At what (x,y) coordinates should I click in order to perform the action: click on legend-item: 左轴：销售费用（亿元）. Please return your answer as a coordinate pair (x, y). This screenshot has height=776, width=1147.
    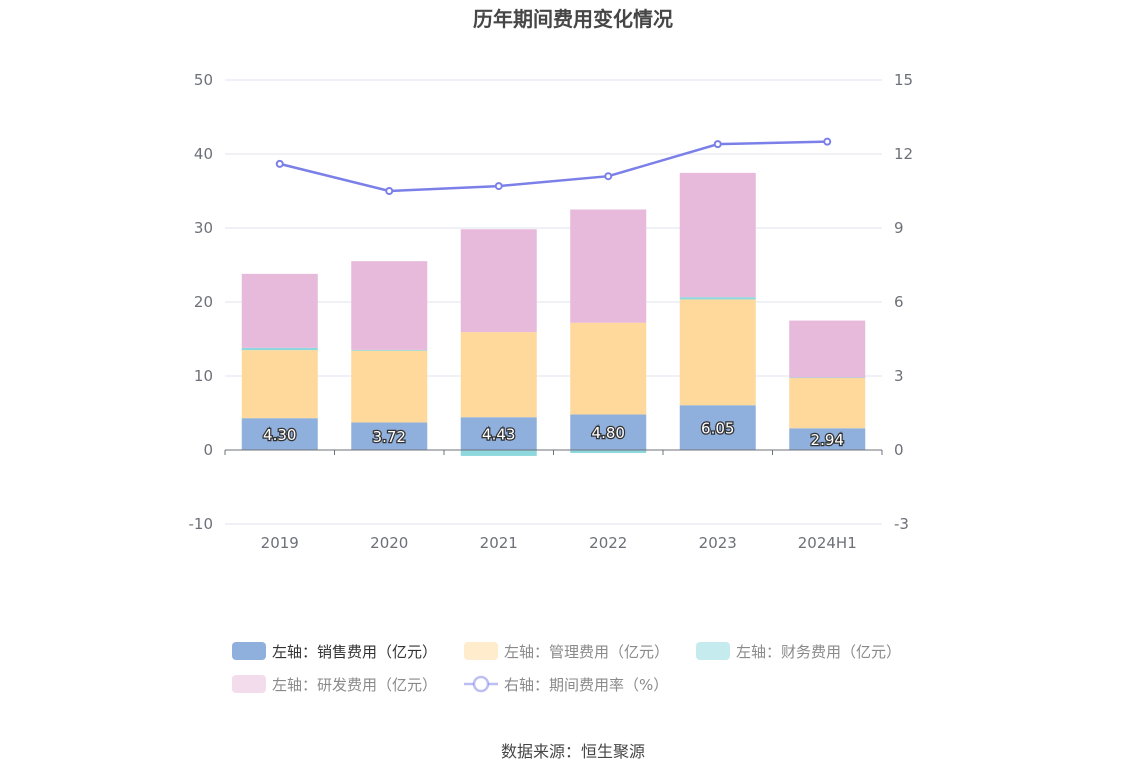
    Looking at the image, I should click on (334, 651).